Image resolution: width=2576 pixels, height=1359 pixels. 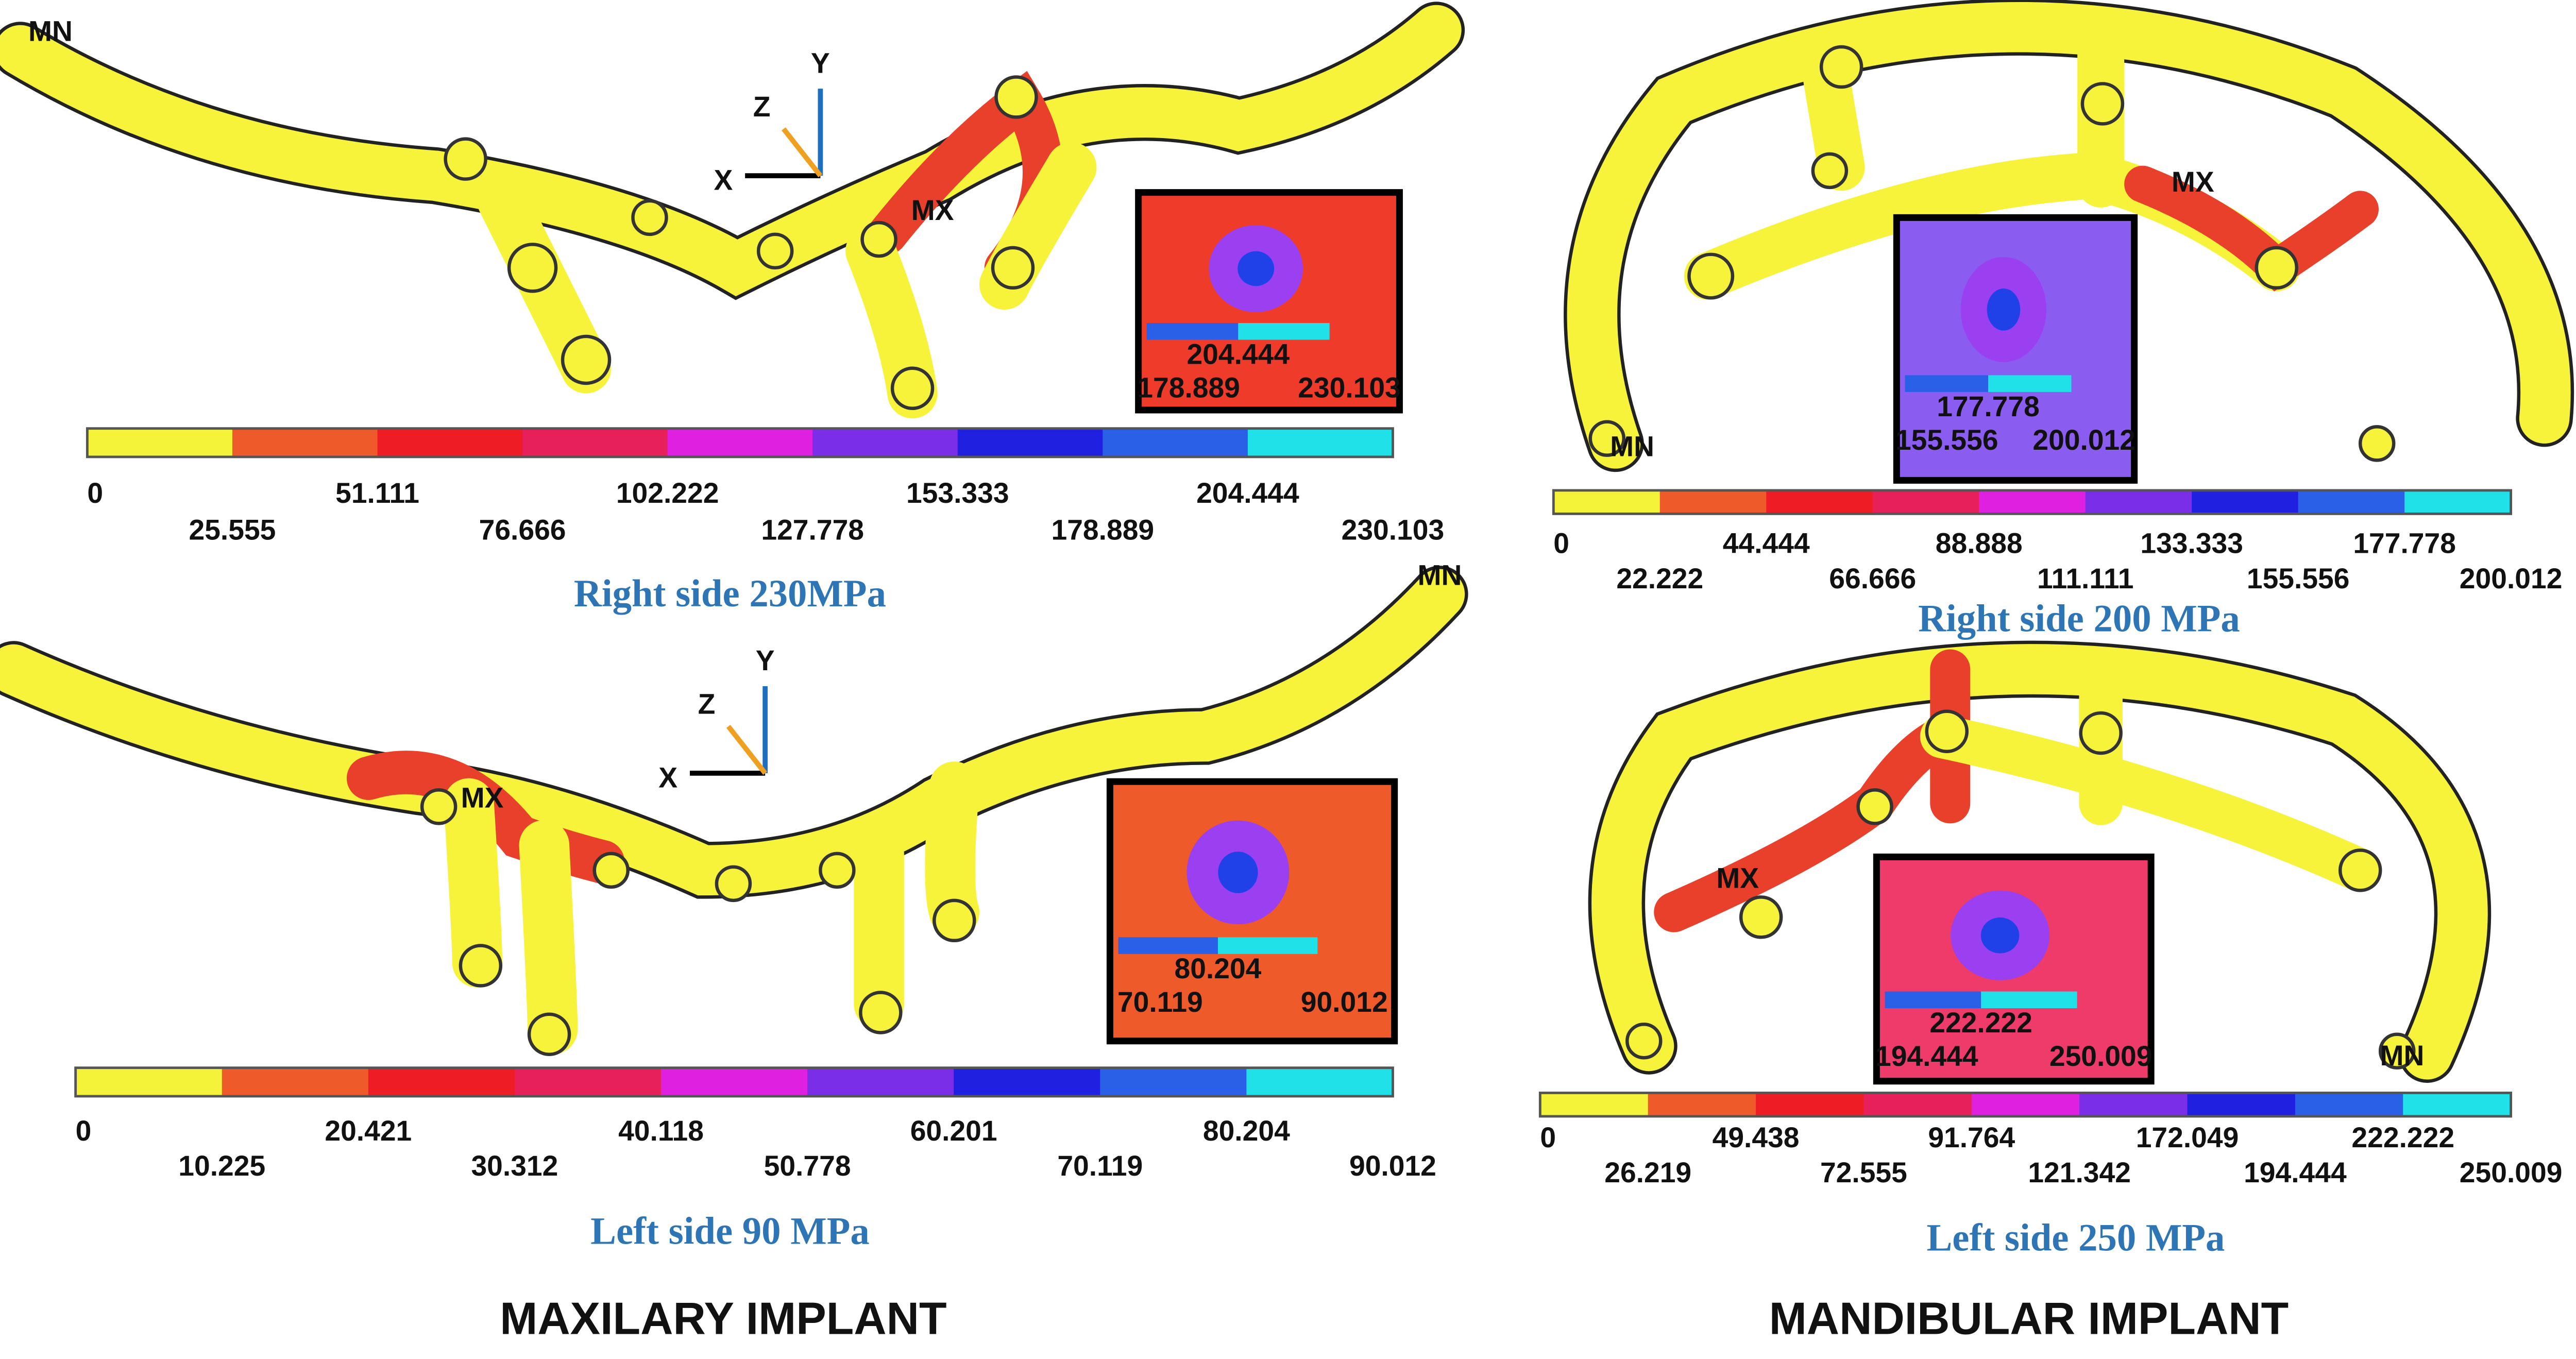 What do you see at coordinates (514, 1166) in the screenshot?
I see `scale-label: 30.312` at bounding box center [514, 1166].